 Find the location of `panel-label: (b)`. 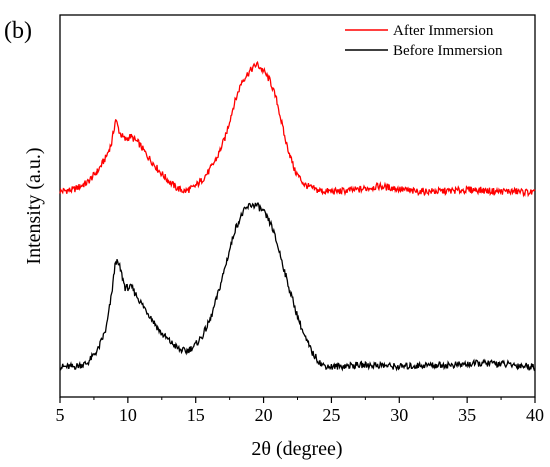

panel-label: (b) is located at coordinates (18, 31).